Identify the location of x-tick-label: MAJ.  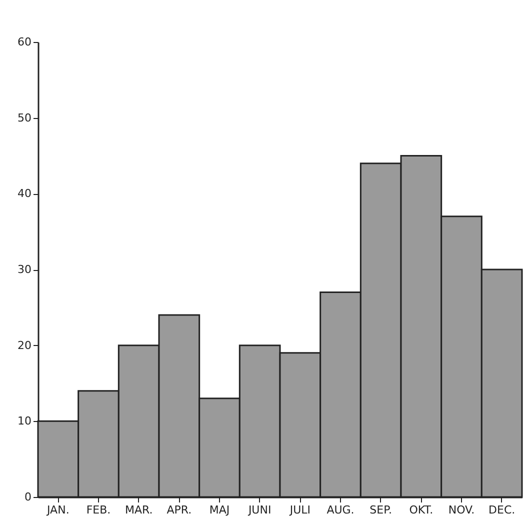
(219, 510).